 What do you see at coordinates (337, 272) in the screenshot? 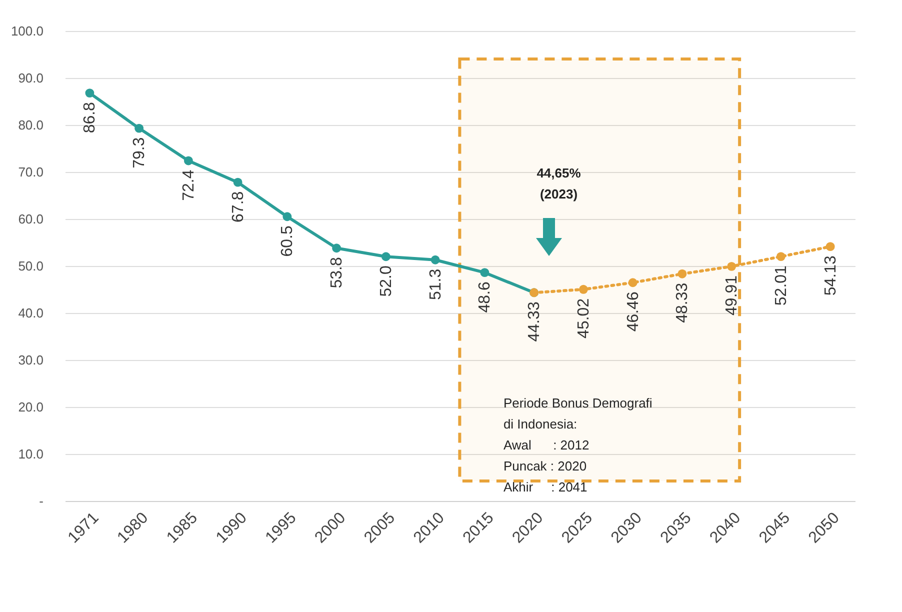
I see `data-label: 53.8` at bounding box center [337, 272].